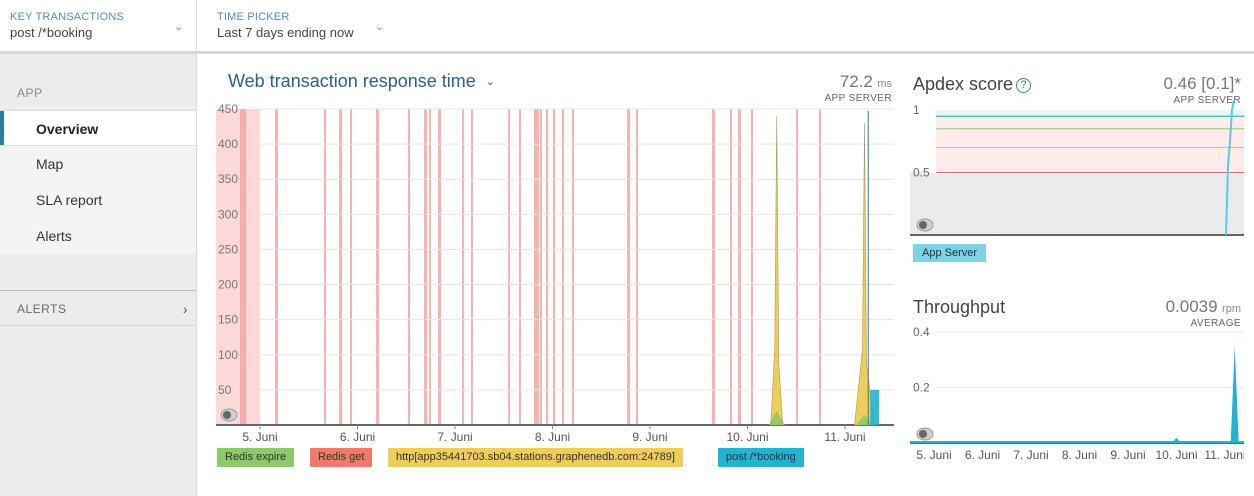 Image resolution: width=1254 pixels, height=496 pixels. Describe the element at coordinates (228, 355) in the screenshot. I see `y-tick-label: 100` at that location.